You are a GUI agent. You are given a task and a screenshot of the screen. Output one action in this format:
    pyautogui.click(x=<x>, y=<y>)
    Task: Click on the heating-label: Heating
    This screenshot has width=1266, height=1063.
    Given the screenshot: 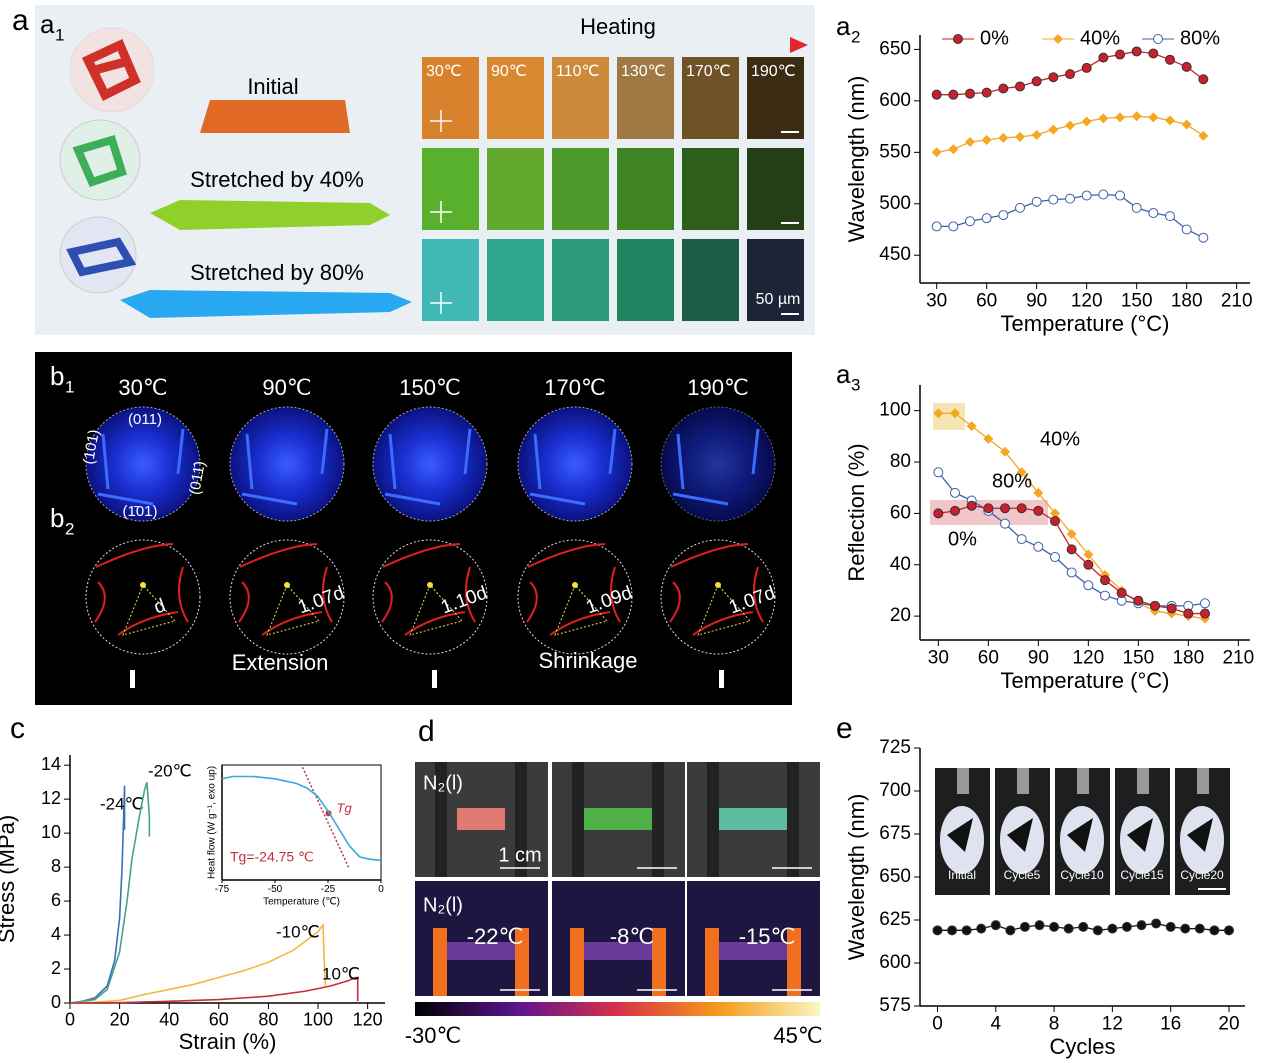 What is the action you would take?
    pyautogui.click(x=618, y=26)
    